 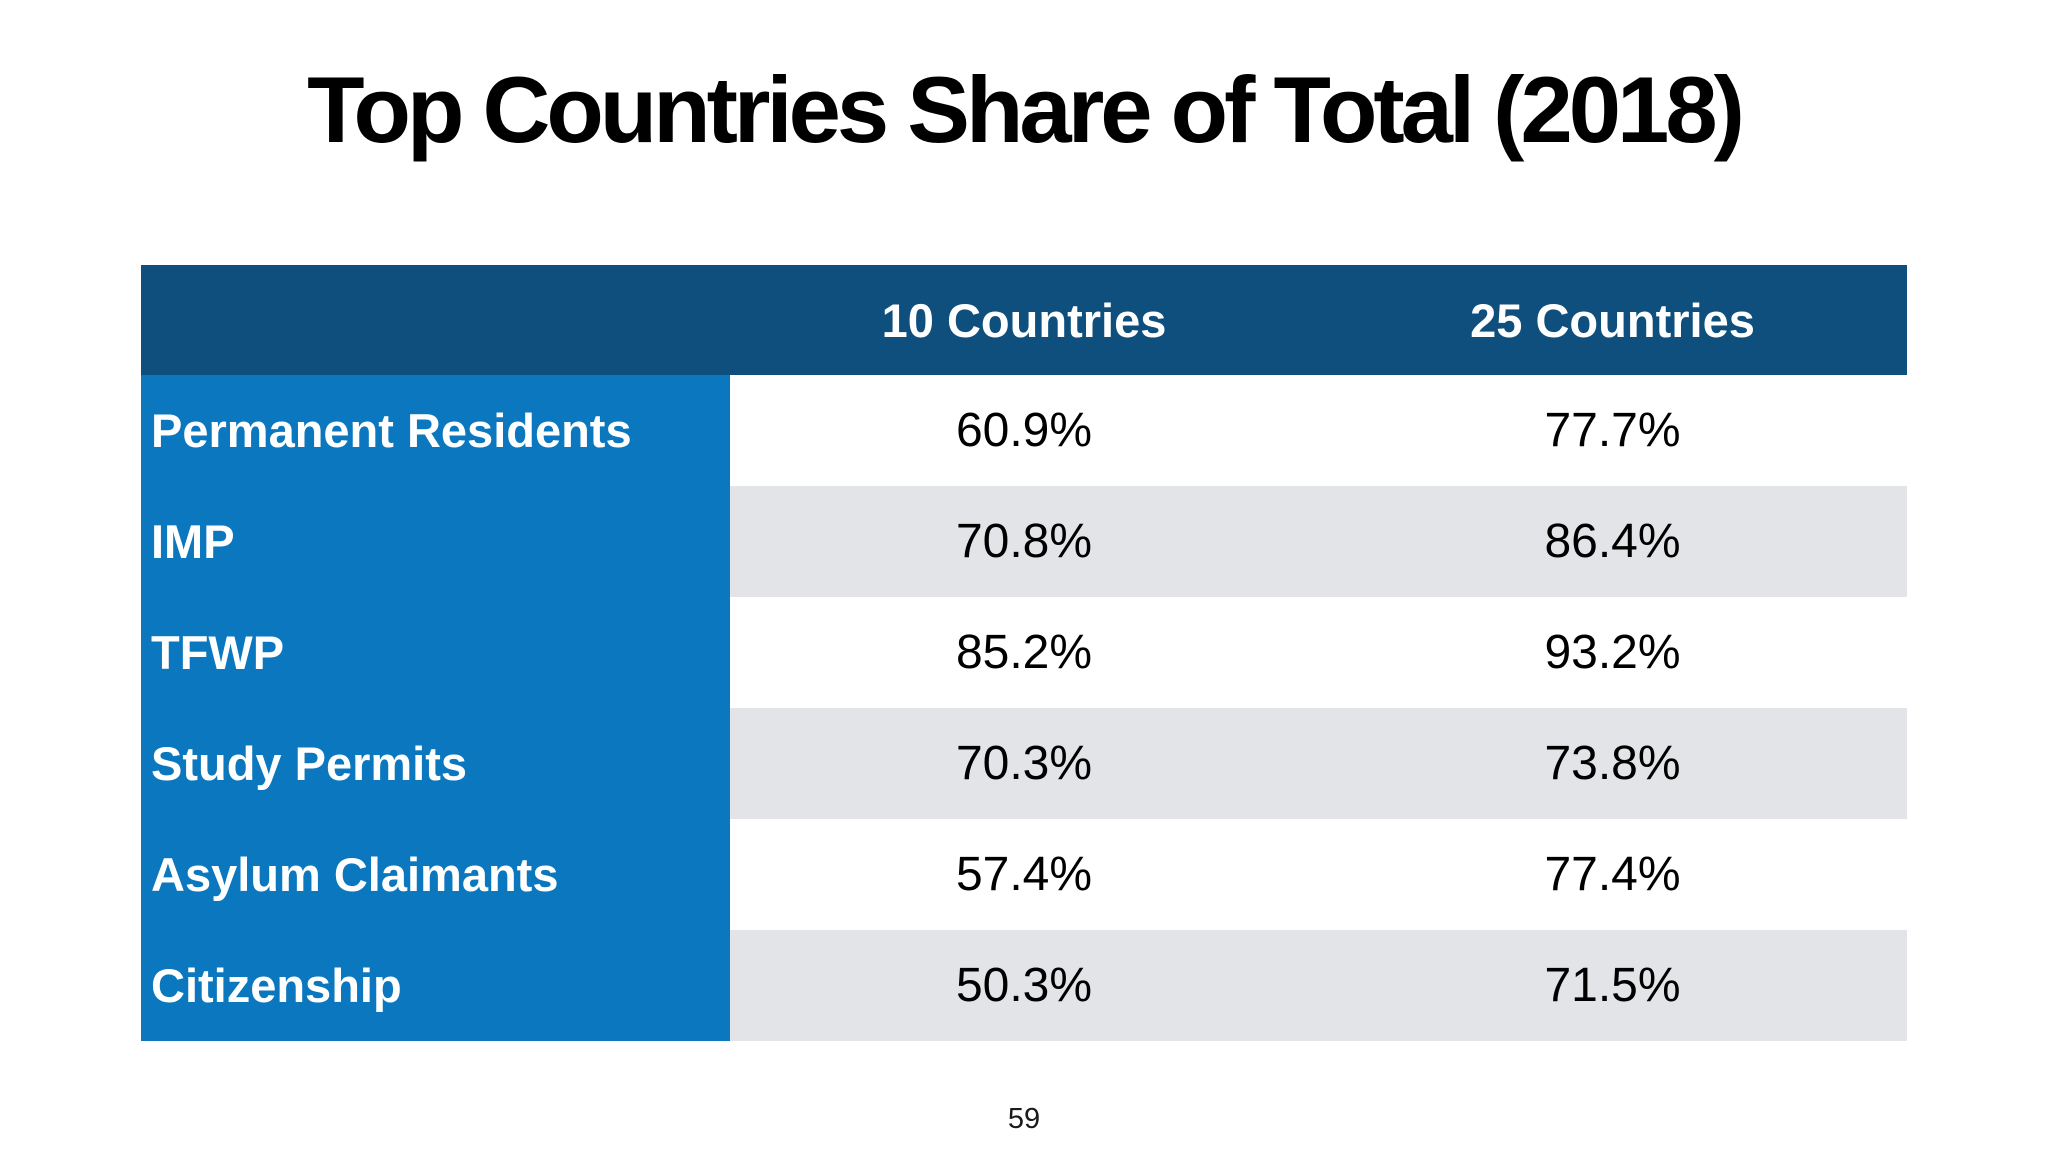 I want to click on value-10-countries: 50.3%, so click(x=1024, y=985).